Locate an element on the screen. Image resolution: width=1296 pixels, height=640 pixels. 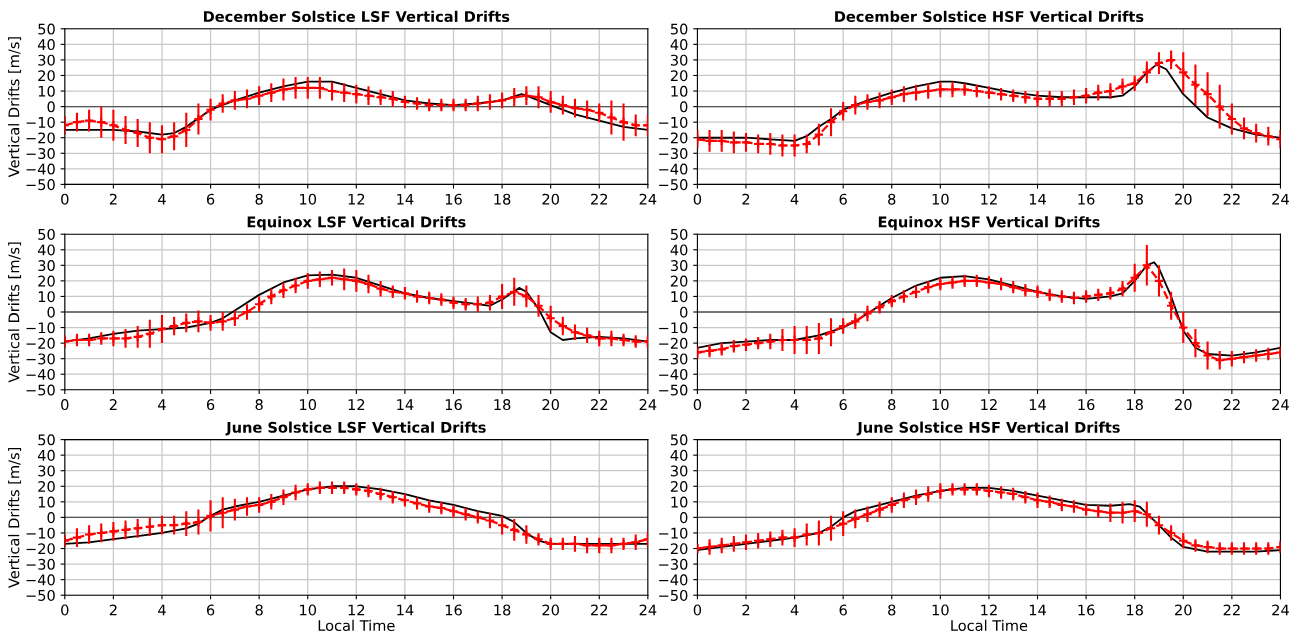
y-axis-title: Vertical Drifts [m/s] is located at coordinates (15, 517).